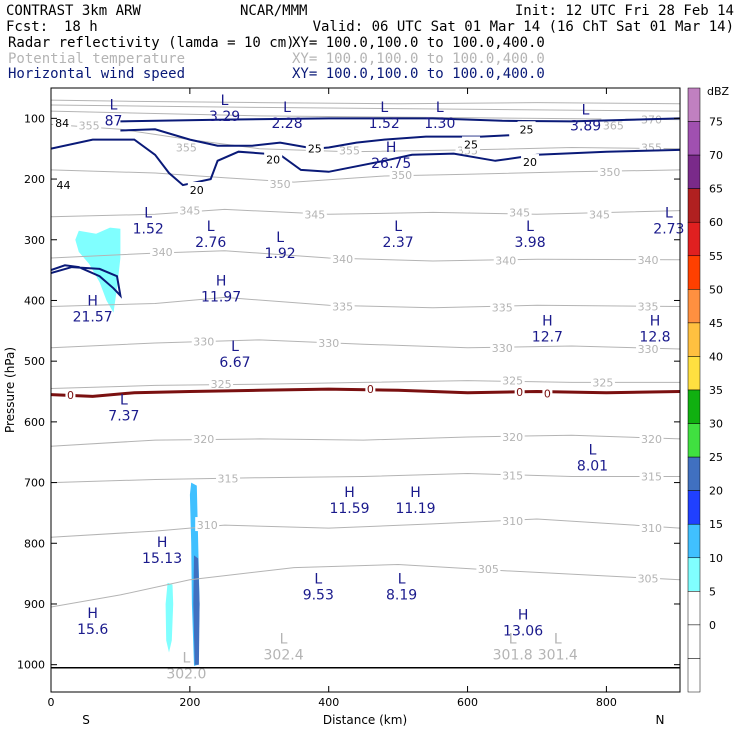 This screenshot has width=740, height=740. What do you see at coordinates (203, 342) in the screenshot?
I see `theta-label-21: 330` at bounding box center [203, 342].